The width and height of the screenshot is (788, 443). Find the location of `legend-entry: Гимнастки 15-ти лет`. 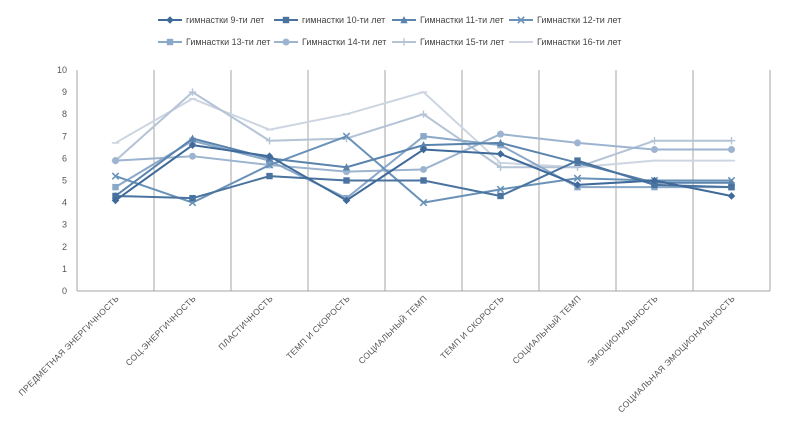

legend-entry: Гимнастки 15-ти лет is located at coordinates (448, 42).